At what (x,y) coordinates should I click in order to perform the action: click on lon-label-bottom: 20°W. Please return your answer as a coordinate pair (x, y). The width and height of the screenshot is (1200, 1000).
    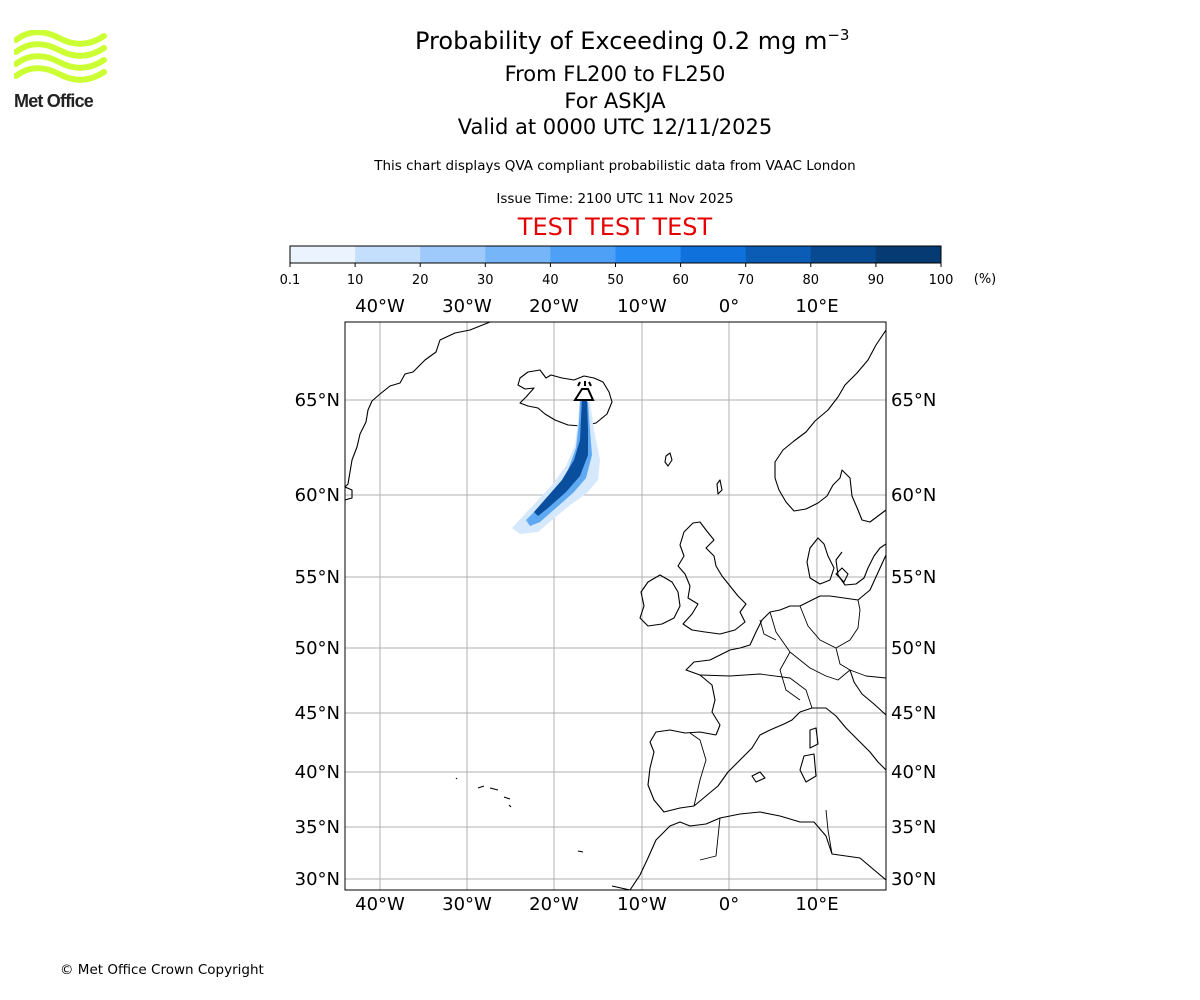
    Looking at the image, I should click on (554, 904).